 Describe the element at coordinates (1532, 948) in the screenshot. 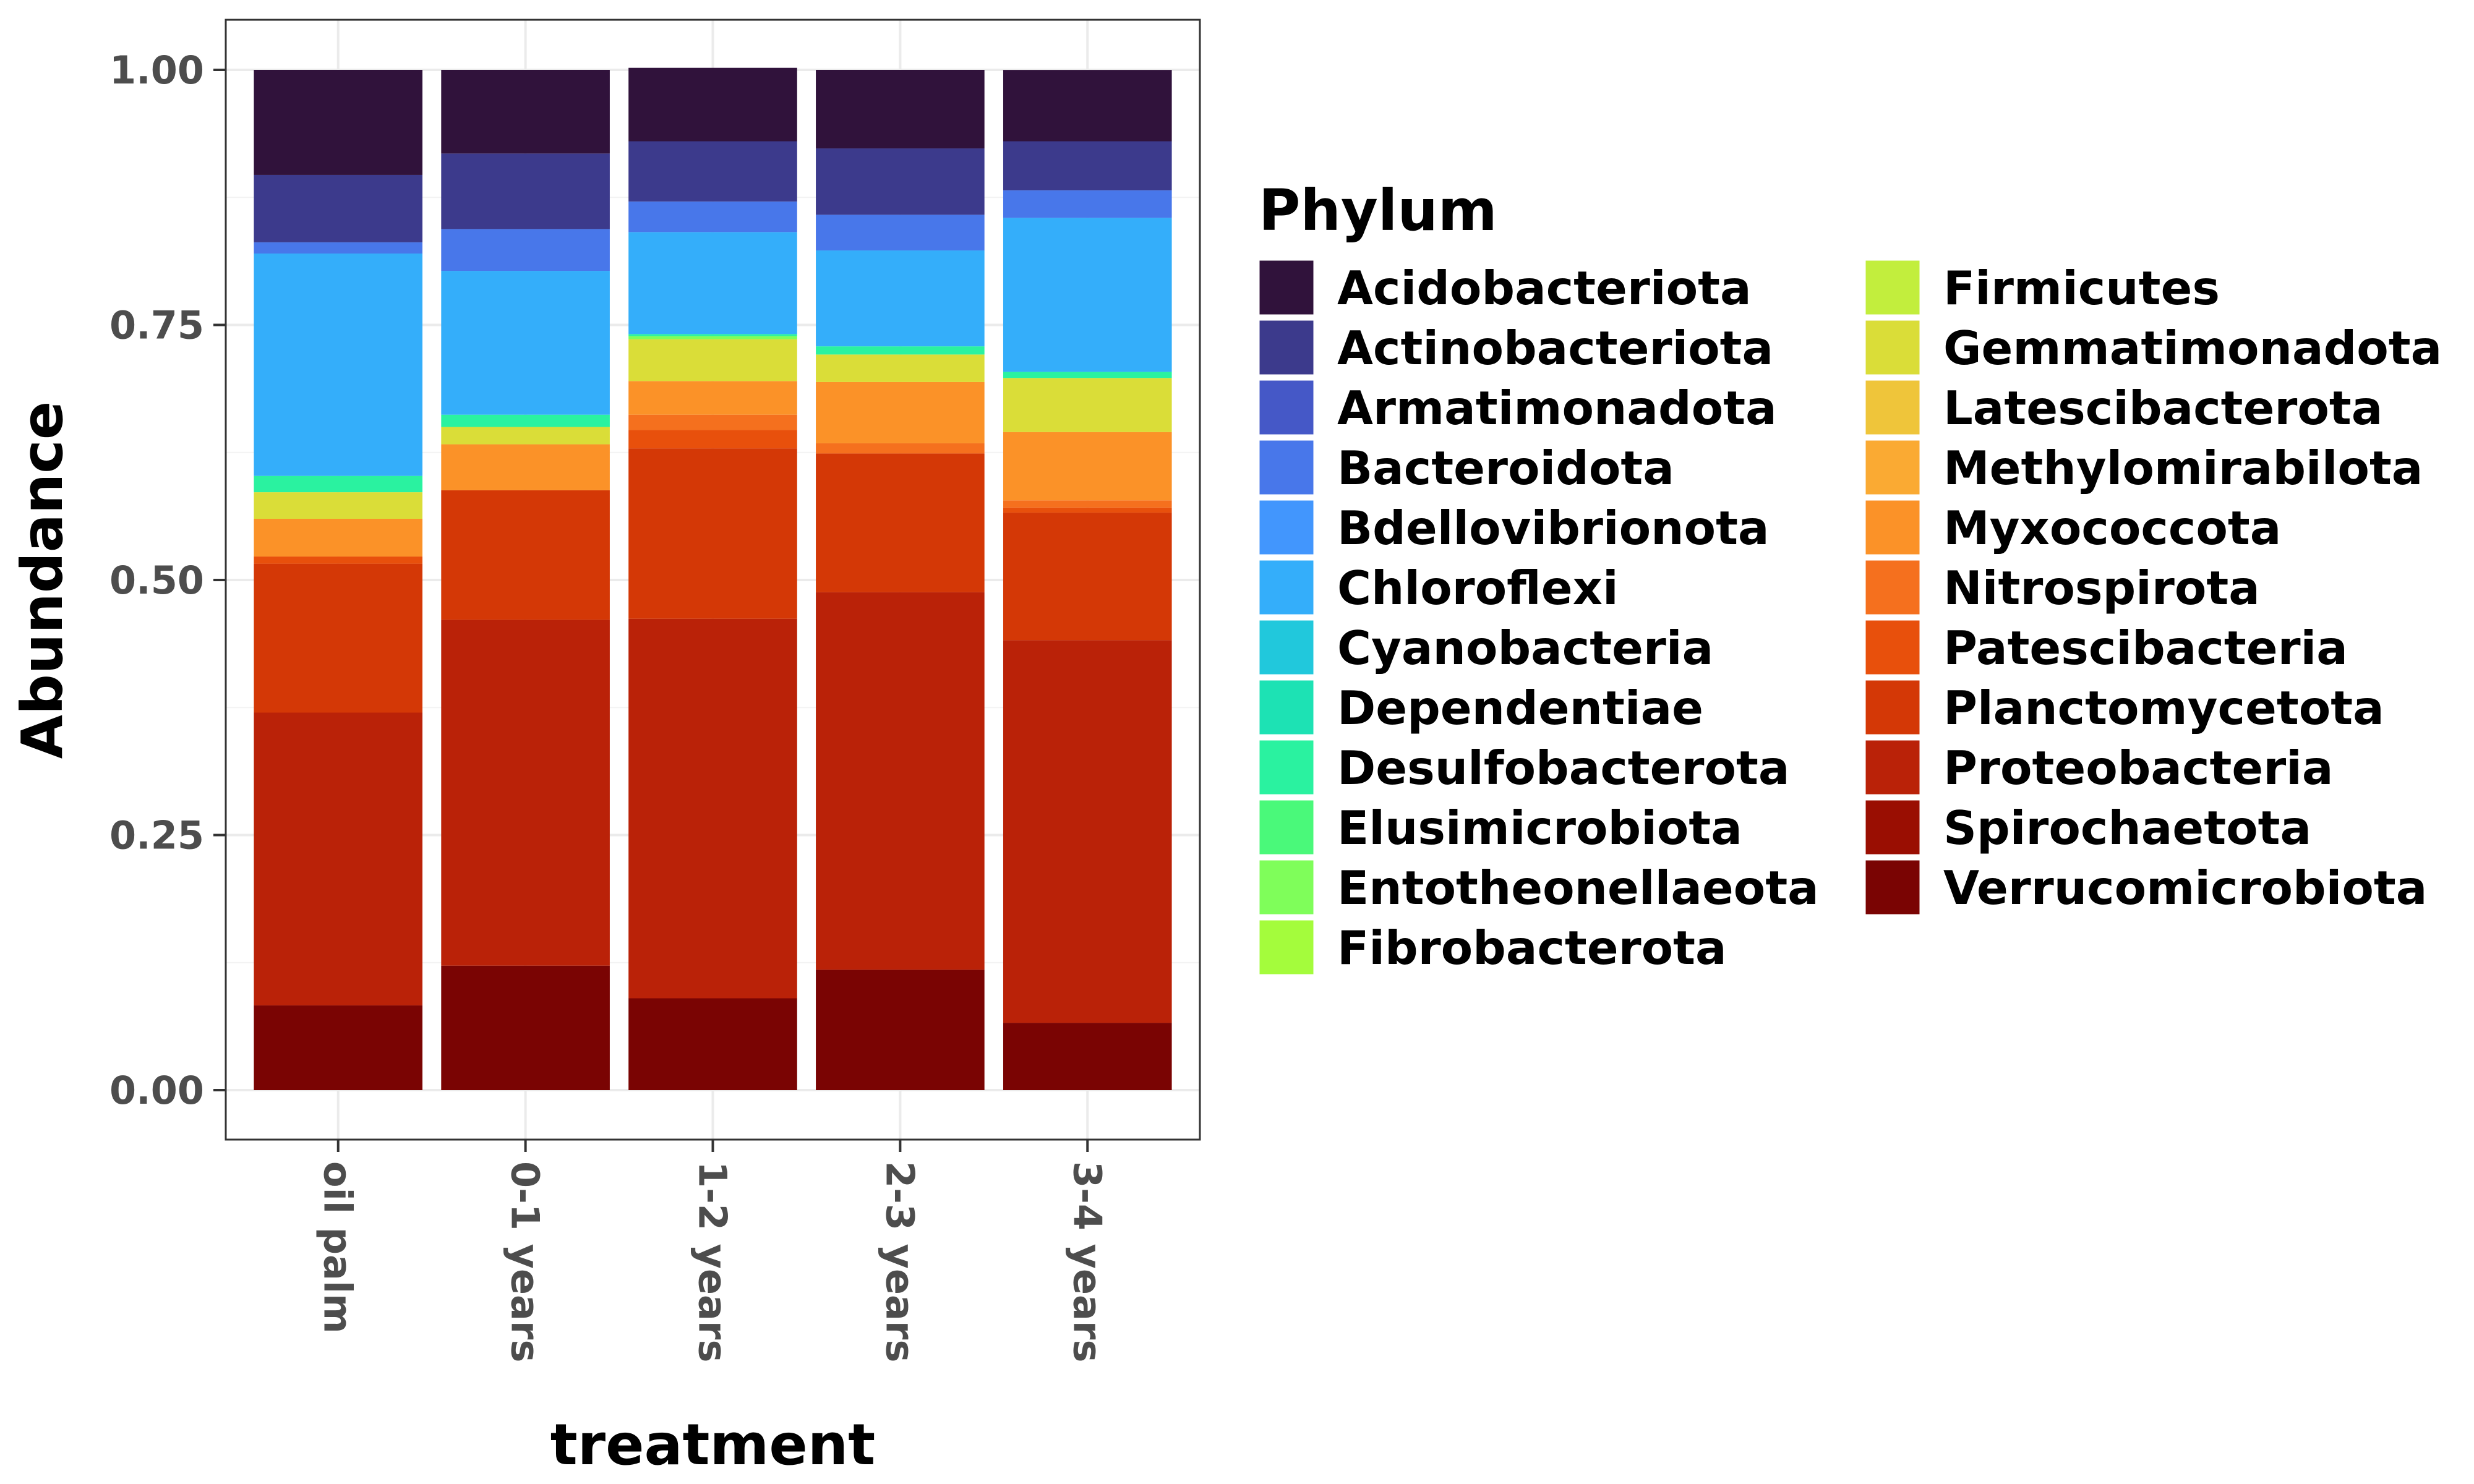

I see `legend-label: Fibrobacterota` at that location.